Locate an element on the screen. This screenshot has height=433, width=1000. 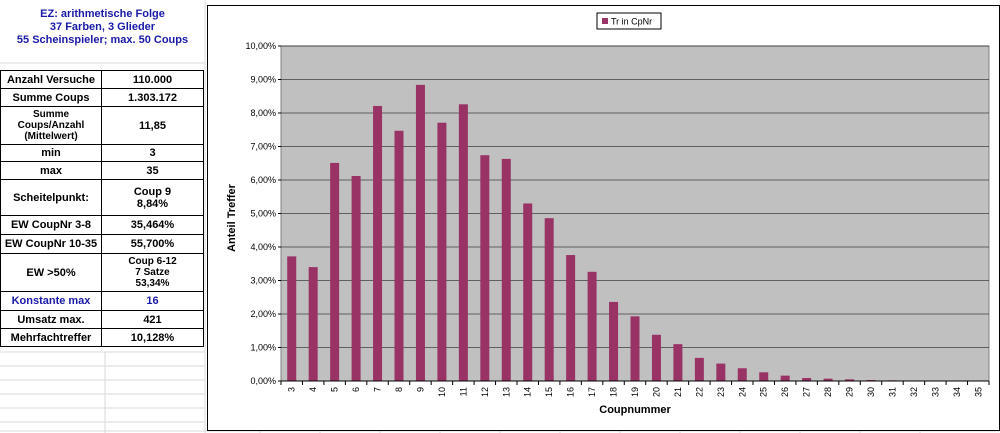
legend-label: Tr in CpNr is located at coordinates (631, 22).